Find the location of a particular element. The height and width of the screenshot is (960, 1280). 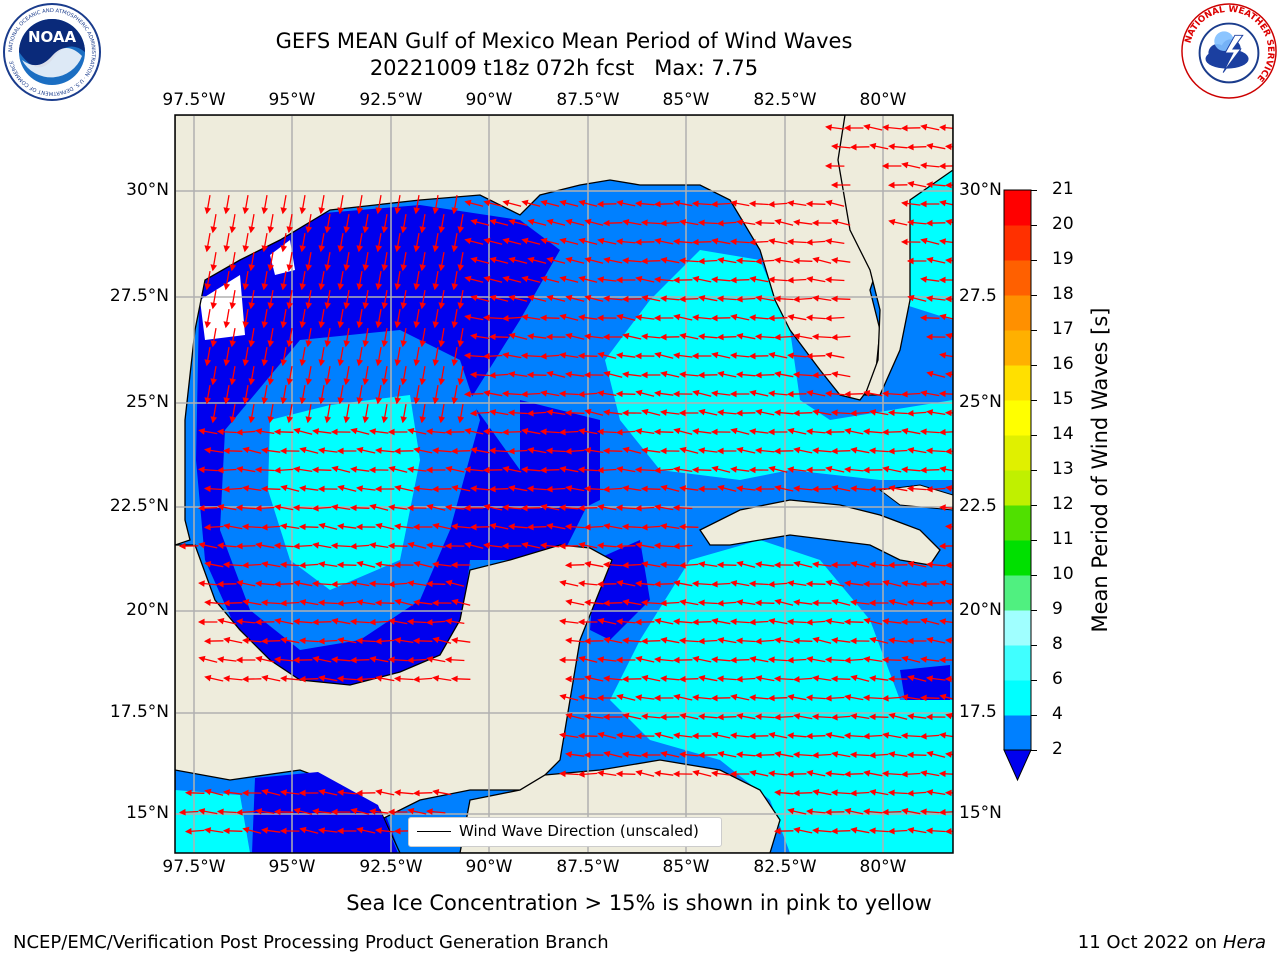

lat-label-left-20n: 20°N is located at coordinates (147, 610).